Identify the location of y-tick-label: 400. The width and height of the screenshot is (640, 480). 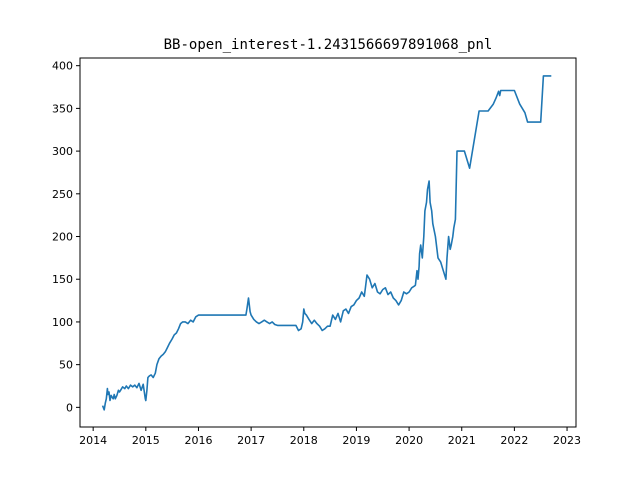
(62, 66).